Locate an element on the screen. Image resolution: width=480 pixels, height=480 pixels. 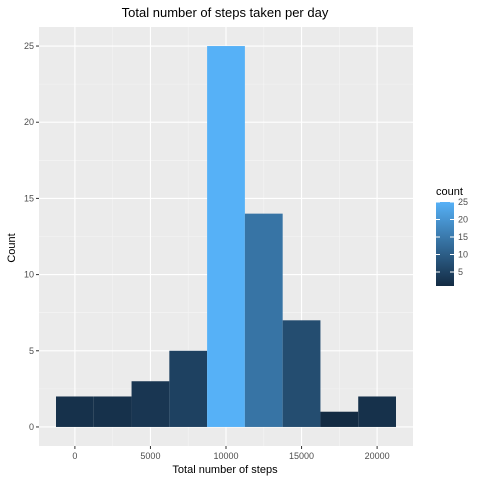
legend-tick-label: 25 is located at coordinates (463, 202).